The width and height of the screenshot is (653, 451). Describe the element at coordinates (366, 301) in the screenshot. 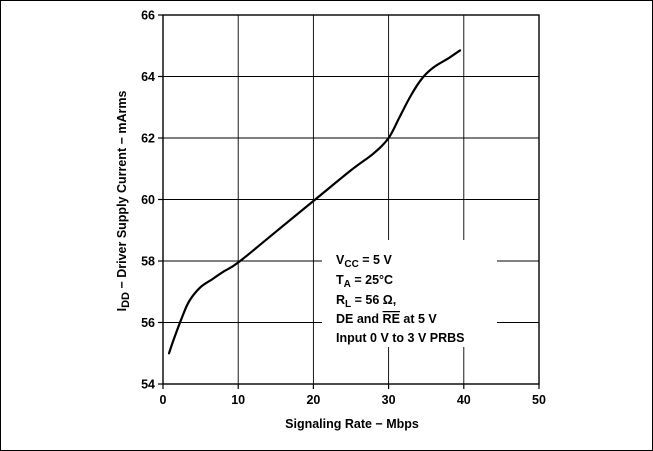

I see `condition-rl: RL = 56 Ω,` at that location.